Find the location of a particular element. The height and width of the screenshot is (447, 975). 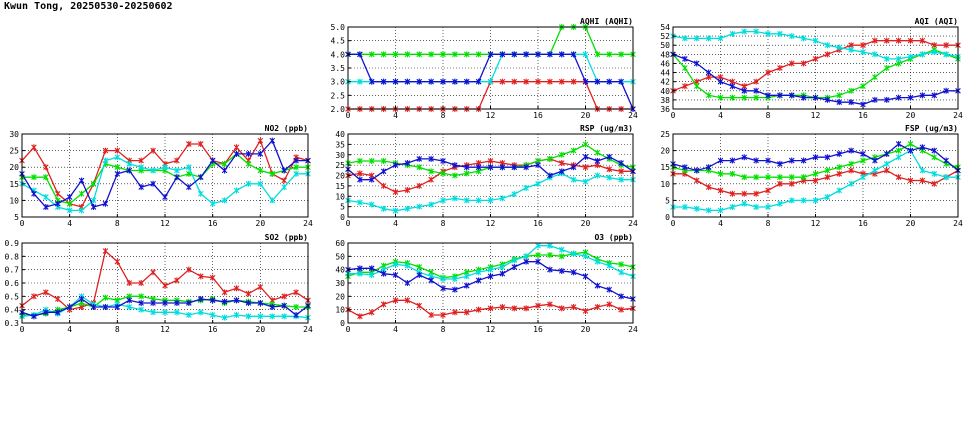

chart-title: RSP (ug/m3) is located at coordinates (606, 128).